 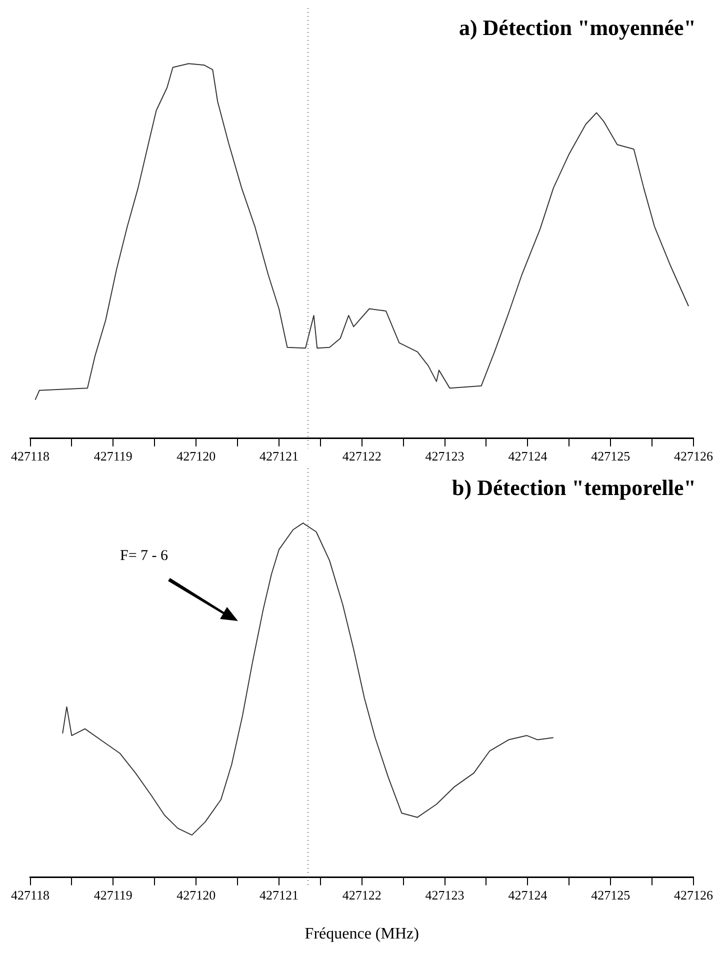 I want to click on chart-title: b) Détection "temporelle", so click(x=574, y=487).